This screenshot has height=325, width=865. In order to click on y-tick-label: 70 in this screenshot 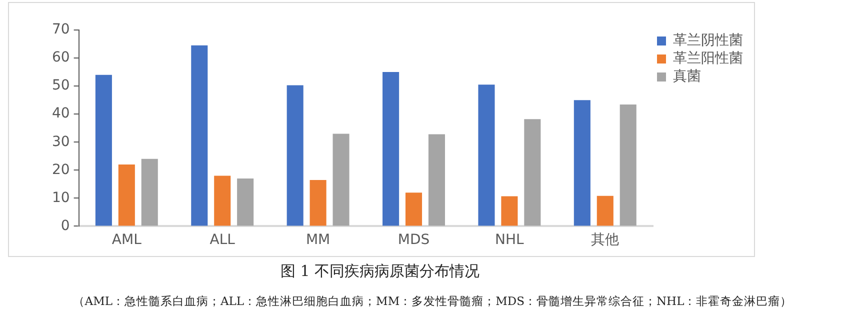, I will do `click(61, 30)`.